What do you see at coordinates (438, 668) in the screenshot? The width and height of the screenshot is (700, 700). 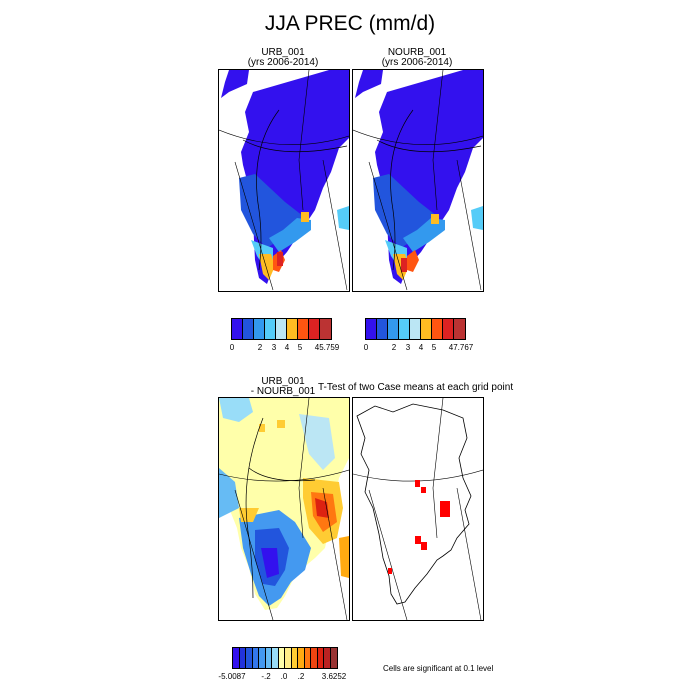 I see `significance-note: Cells are significant at 0.1 level` at bounding box center [438, 668].